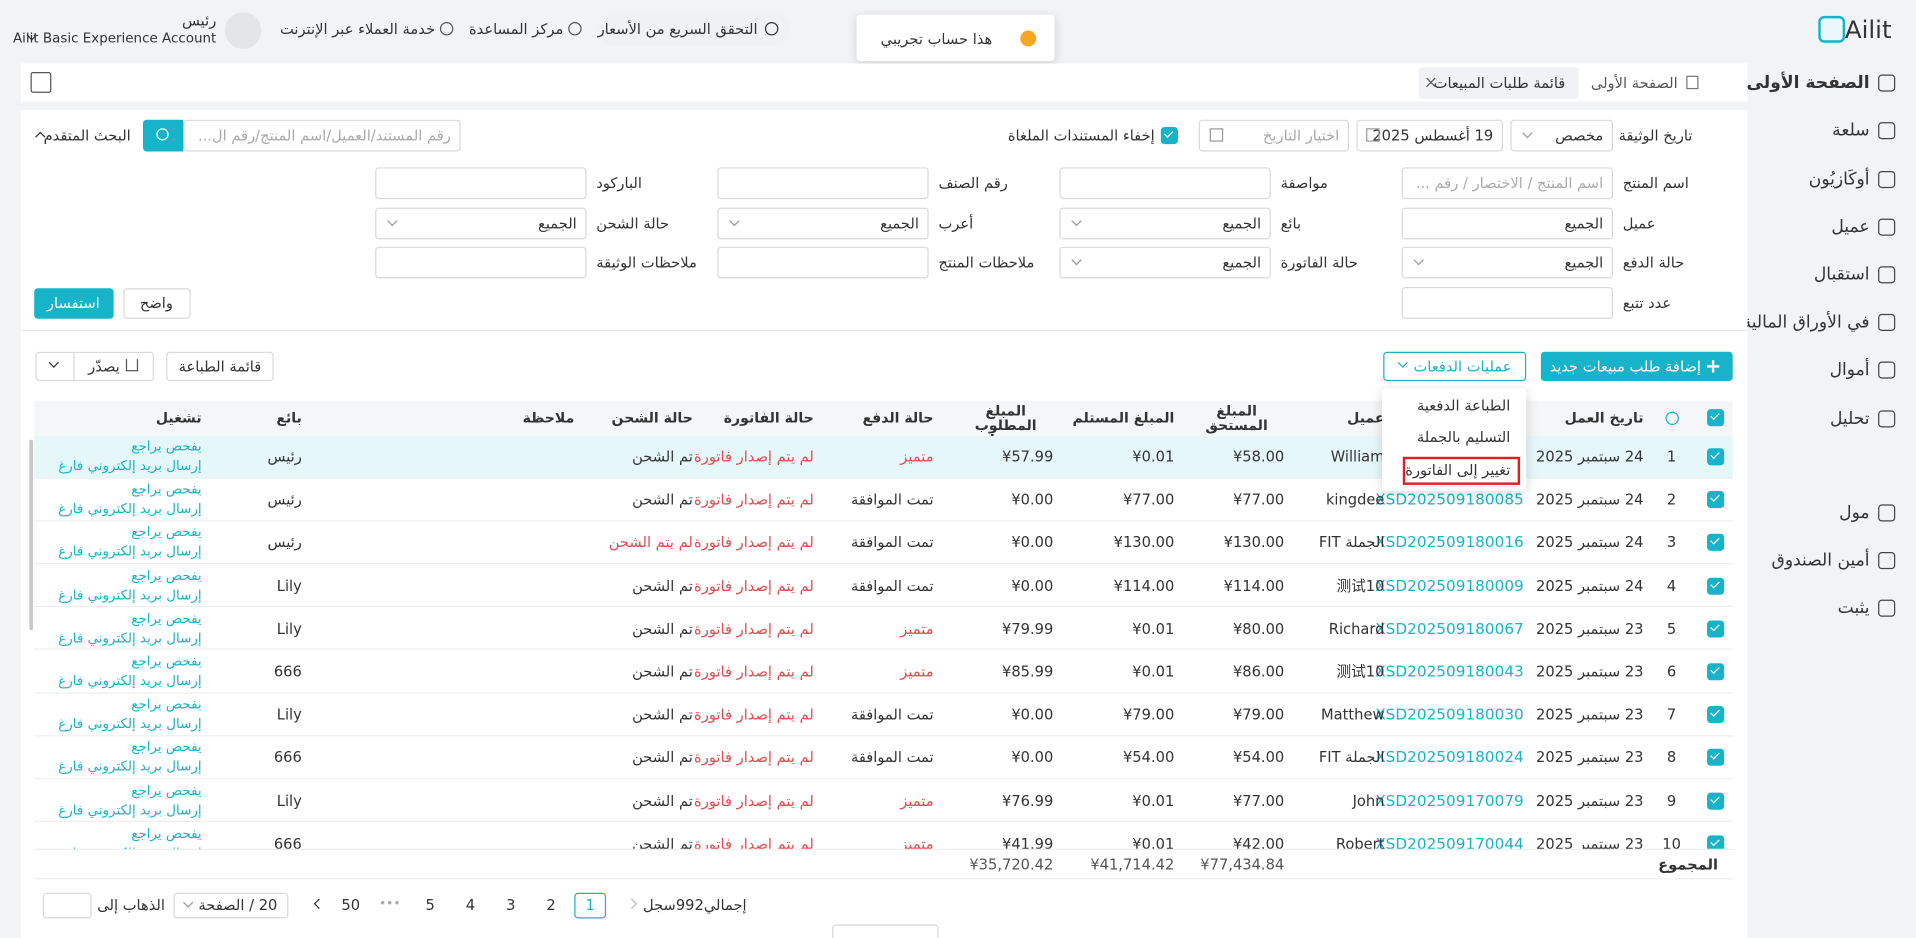 This screenshot has width=1916, height=938. Describe the element at coordinates (1636, 366) in the screenshot. I see `add-button` at that location.